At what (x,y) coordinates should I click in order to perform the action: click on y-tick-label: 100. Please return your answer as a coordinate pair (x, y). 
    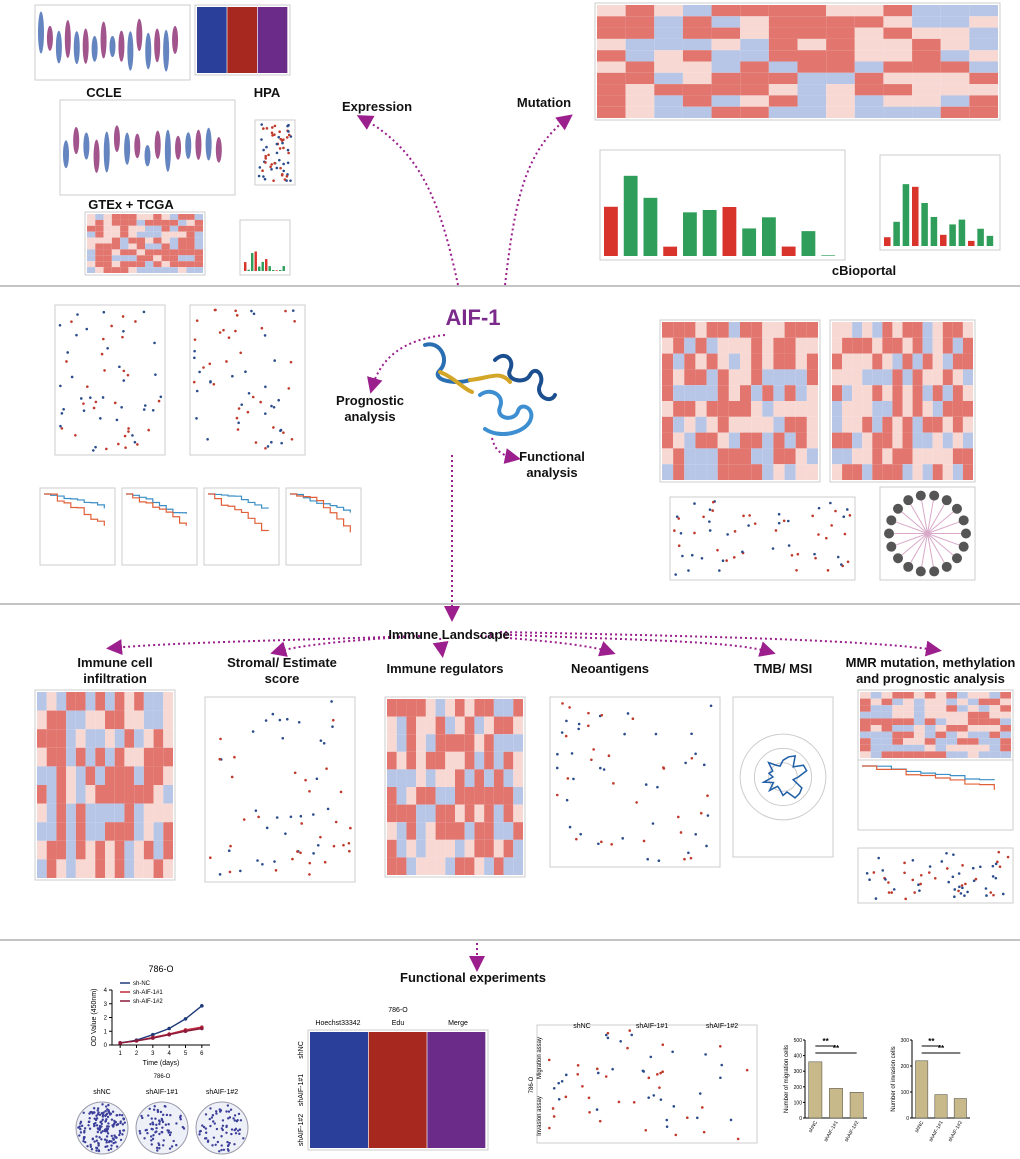
    Looking at the image, I should click on (798, 1103).